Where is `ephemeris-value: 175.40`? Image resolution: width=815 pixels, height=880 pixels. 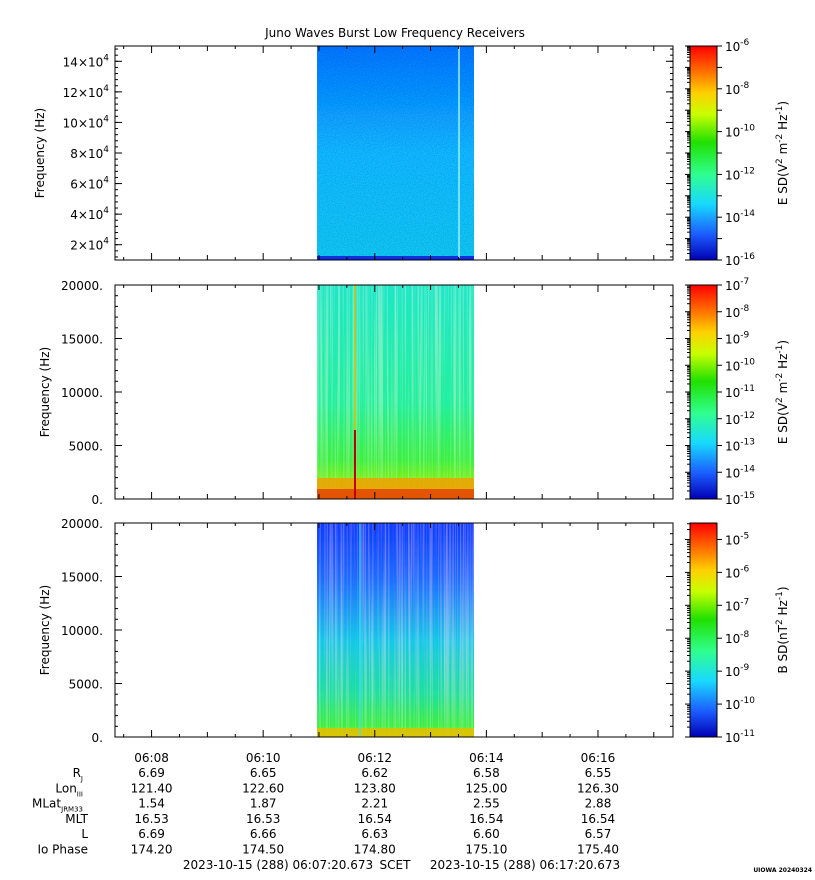
ephemeris-value: 175.40 is located at coordinates (598, 850).